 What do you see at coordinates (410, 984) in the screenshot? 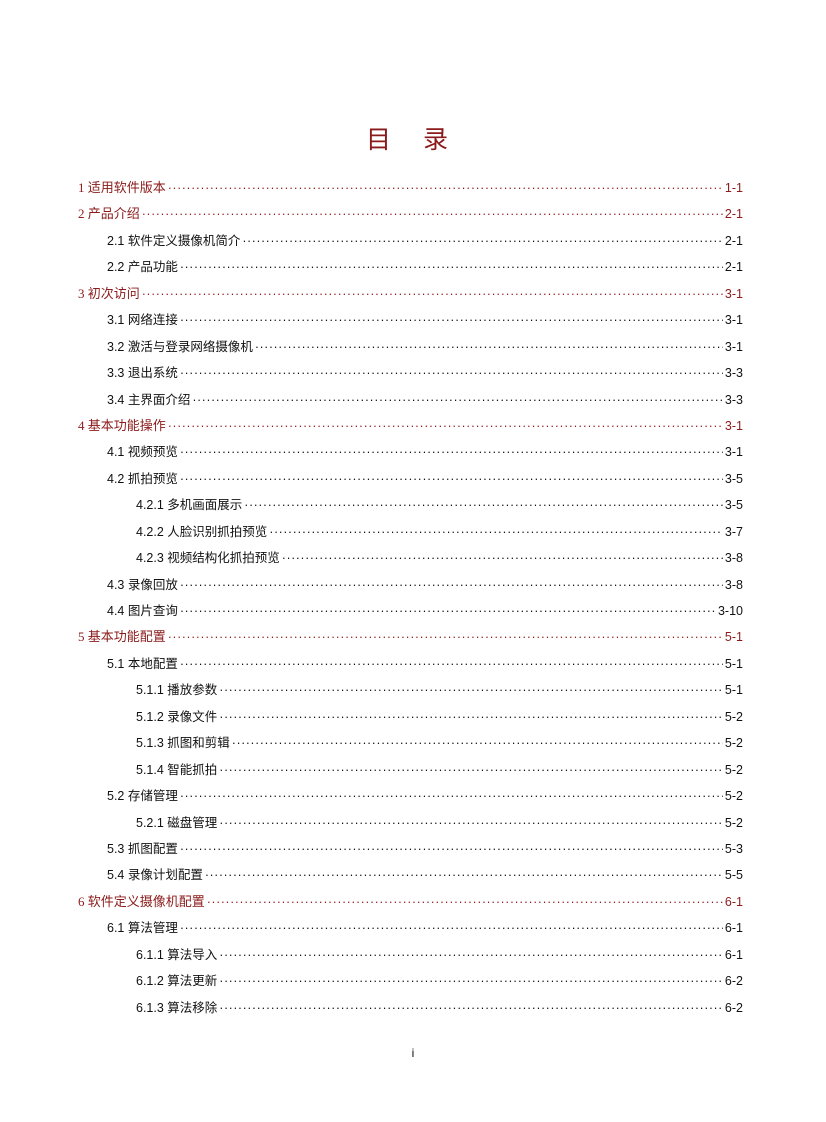
I see `toc-entry: 6.1.2 算法更新 6-2` at bounding box center [410, 984].